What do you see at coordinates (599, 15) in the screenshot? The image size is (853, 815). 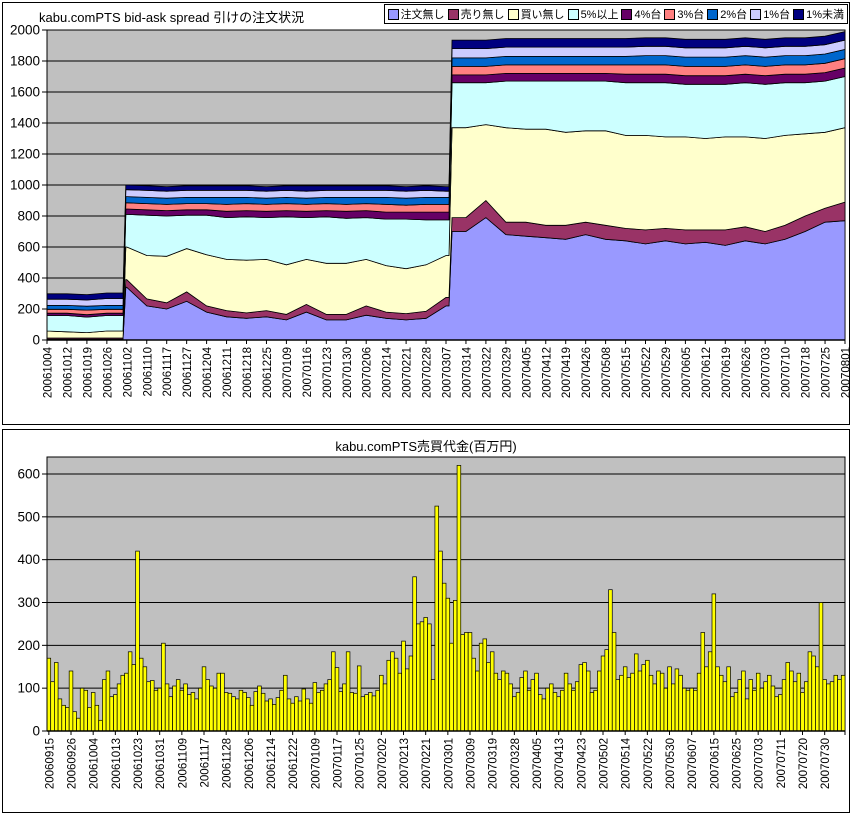 I see `legend-label: 5%以上` at bounding box center [599, 15].